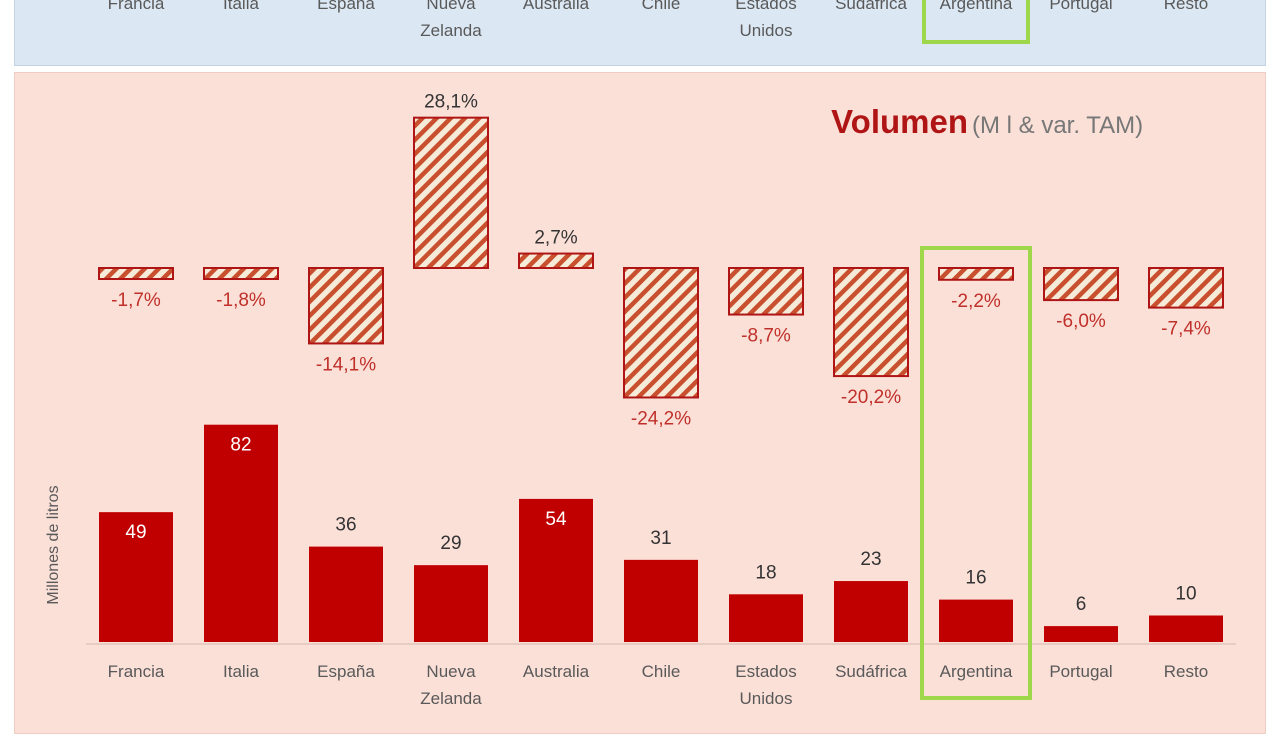  What do you see at coordinates (871, 322) in the screenshot?
I see `variation-bar-sudáfrica` at bounding box center [871, 322].